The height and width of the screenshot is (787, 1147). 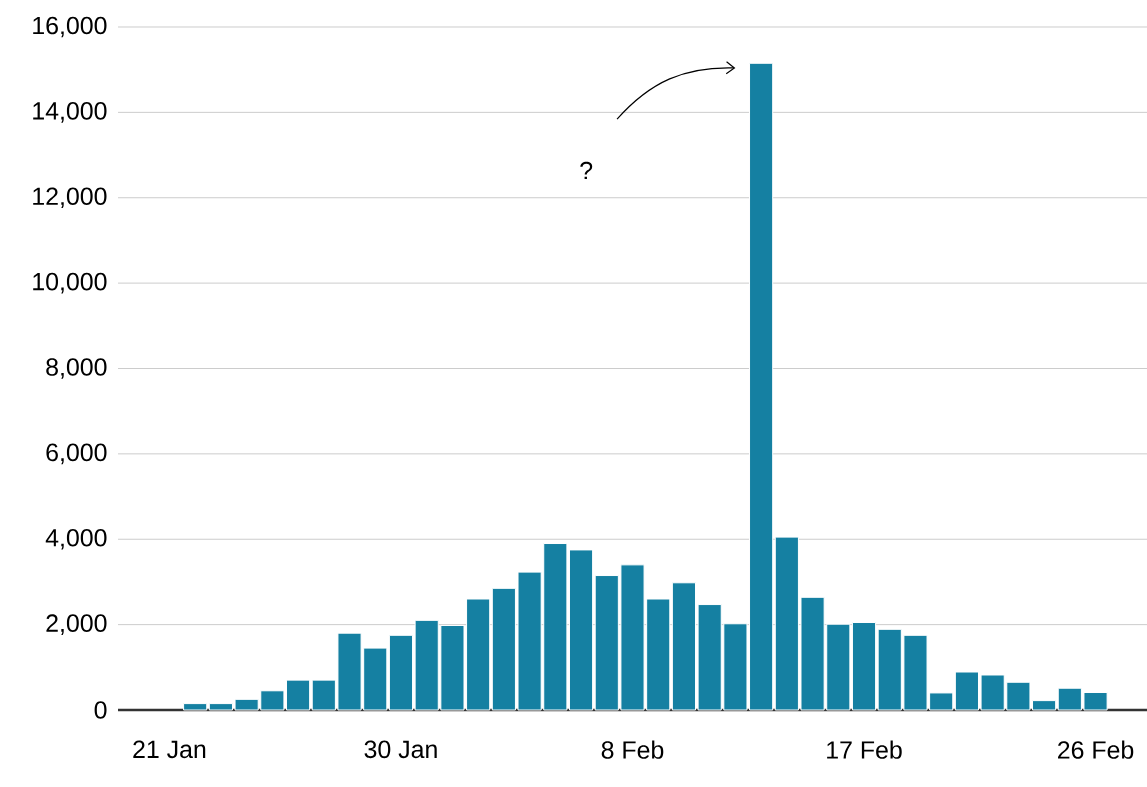 What do you see at coordinates (76, 624) in the screenshot?
I see `y-tick-label: 2,000` at bounding box center [76, 624].